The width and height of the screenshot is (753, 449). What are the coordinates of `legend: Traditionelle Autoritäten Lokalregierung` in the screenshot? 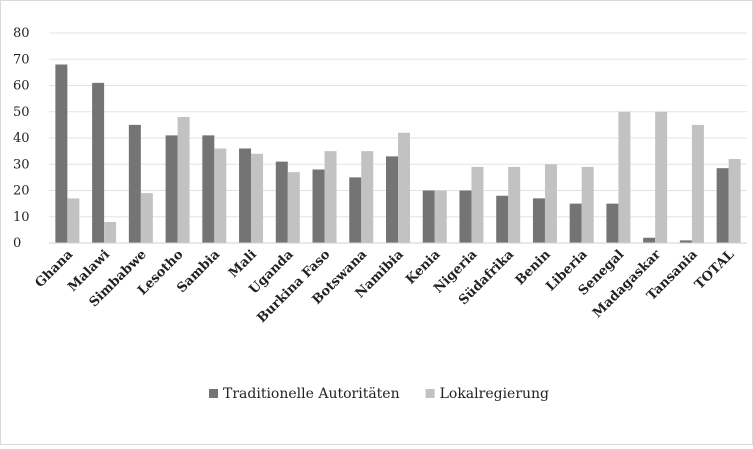 It's located at (379, 394).